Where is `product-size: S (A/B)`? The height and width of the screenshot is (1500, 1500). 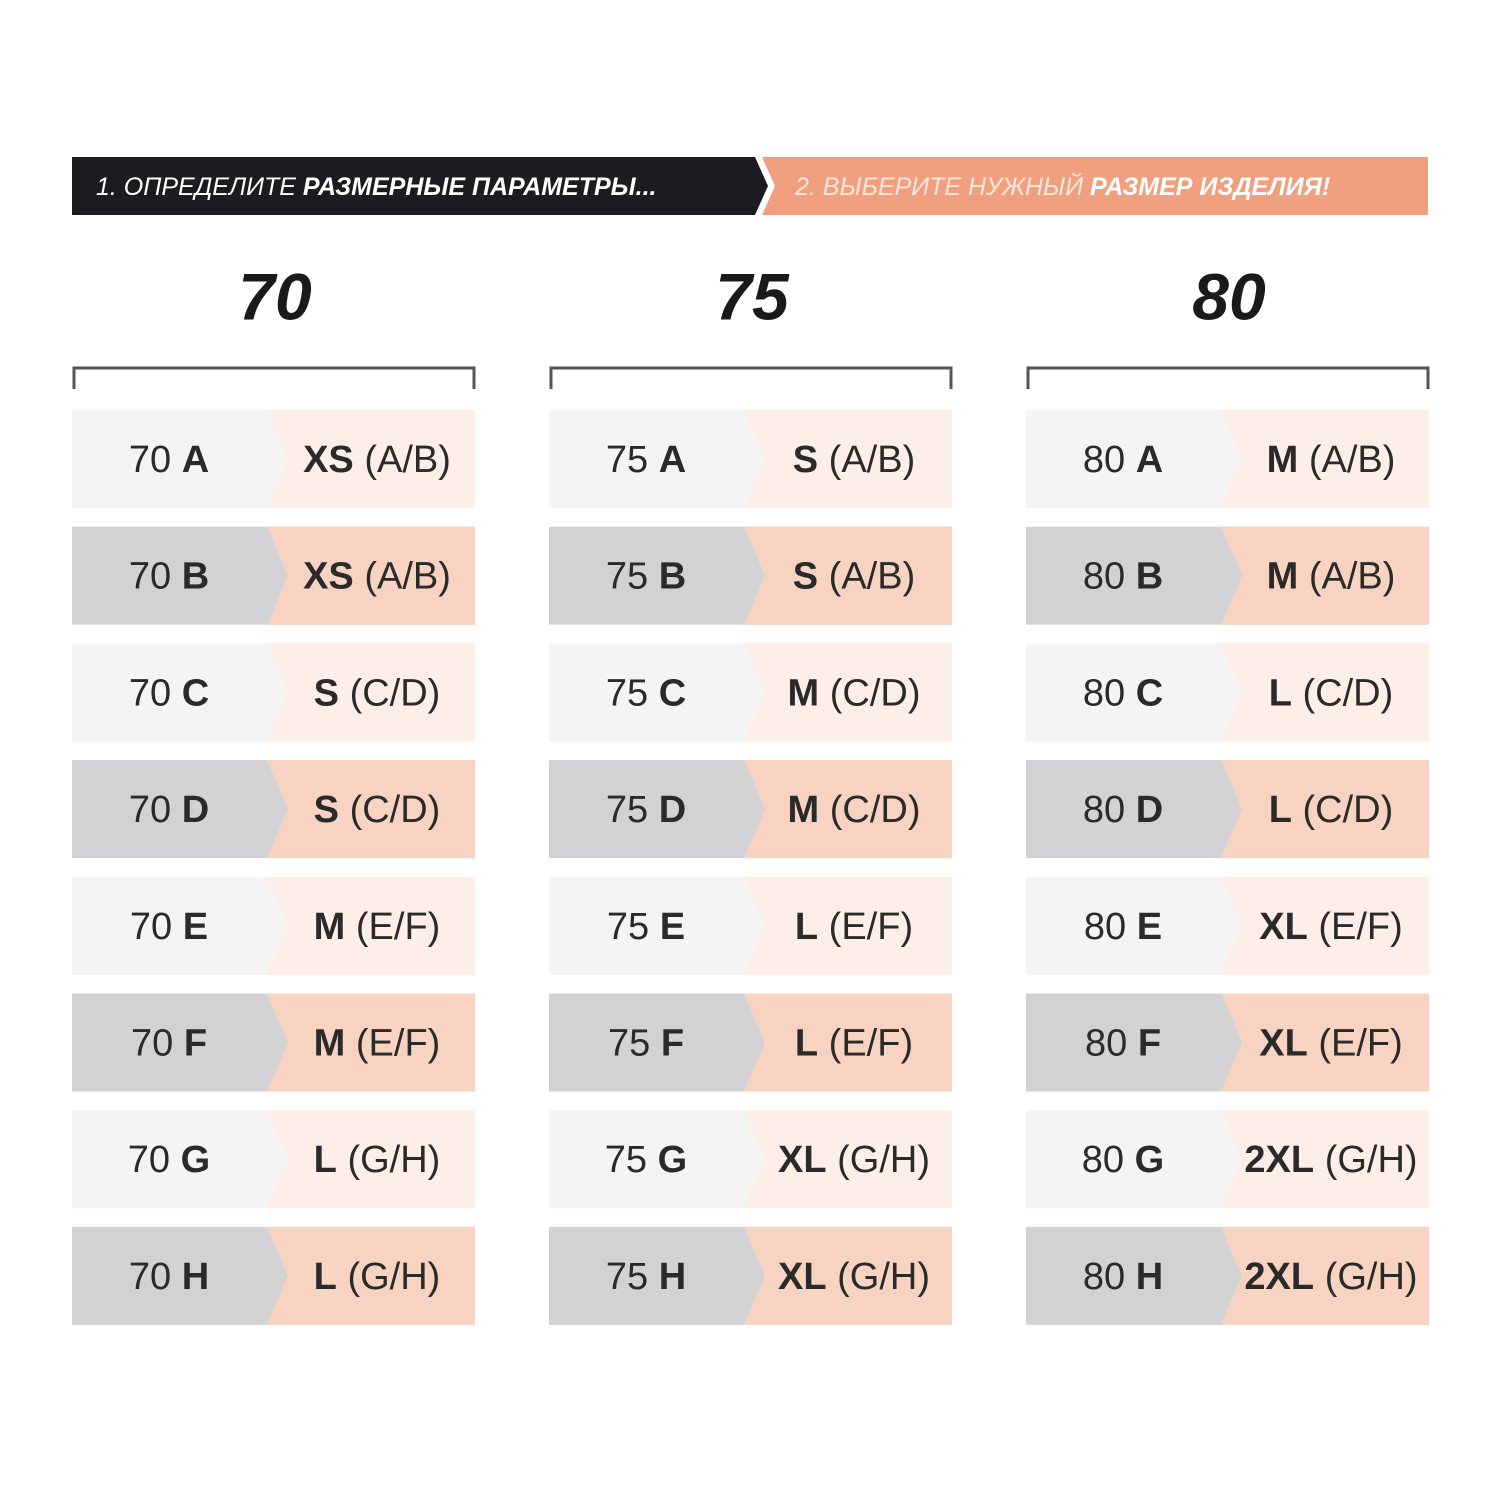 product-size: S (A/B) is located at coordinates (854, 577).